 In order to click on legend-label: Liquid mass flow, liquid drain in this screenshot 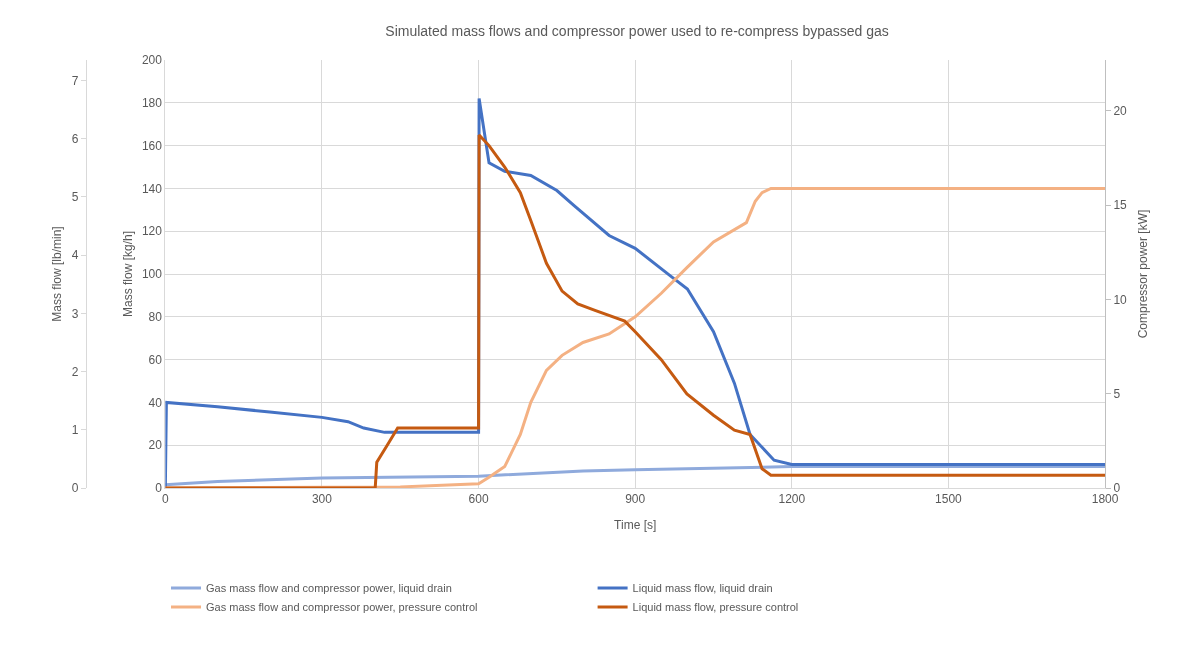, I will do `click(702, 588)`.